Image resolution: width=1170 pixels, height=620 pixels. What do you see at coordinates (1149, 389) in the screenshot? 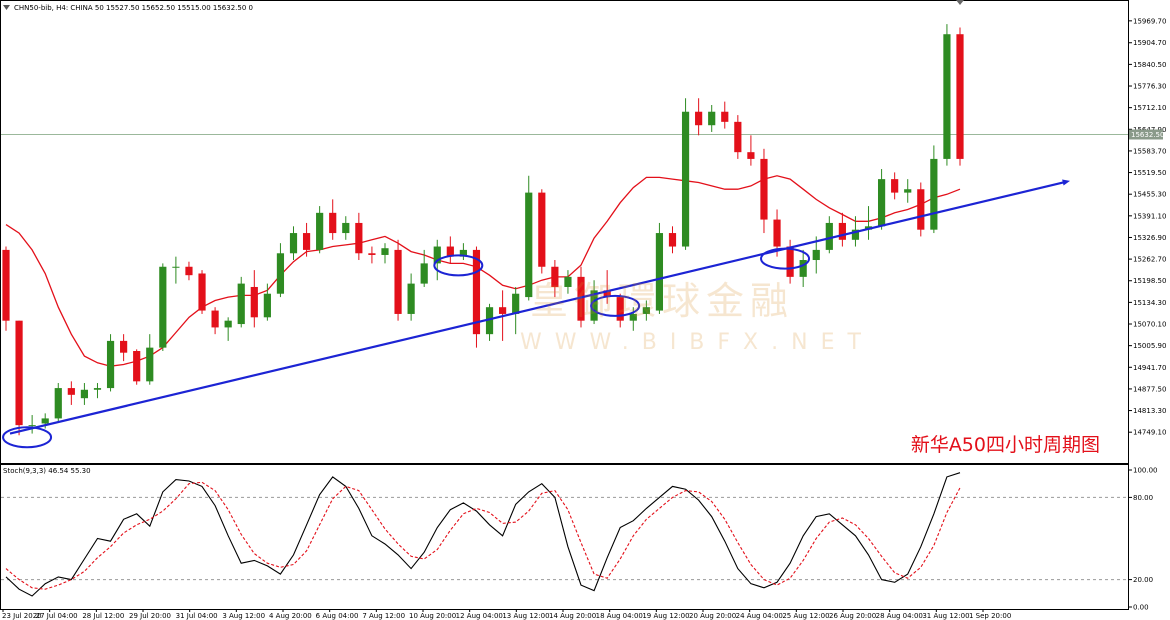
I see `price-tick-label: 14877.50` at bounding box center [1149, 389].